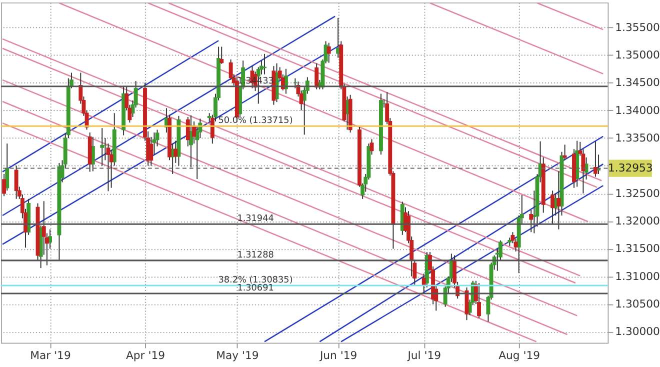  I want to click on x-tick-label: May '19, so click(237, 355).